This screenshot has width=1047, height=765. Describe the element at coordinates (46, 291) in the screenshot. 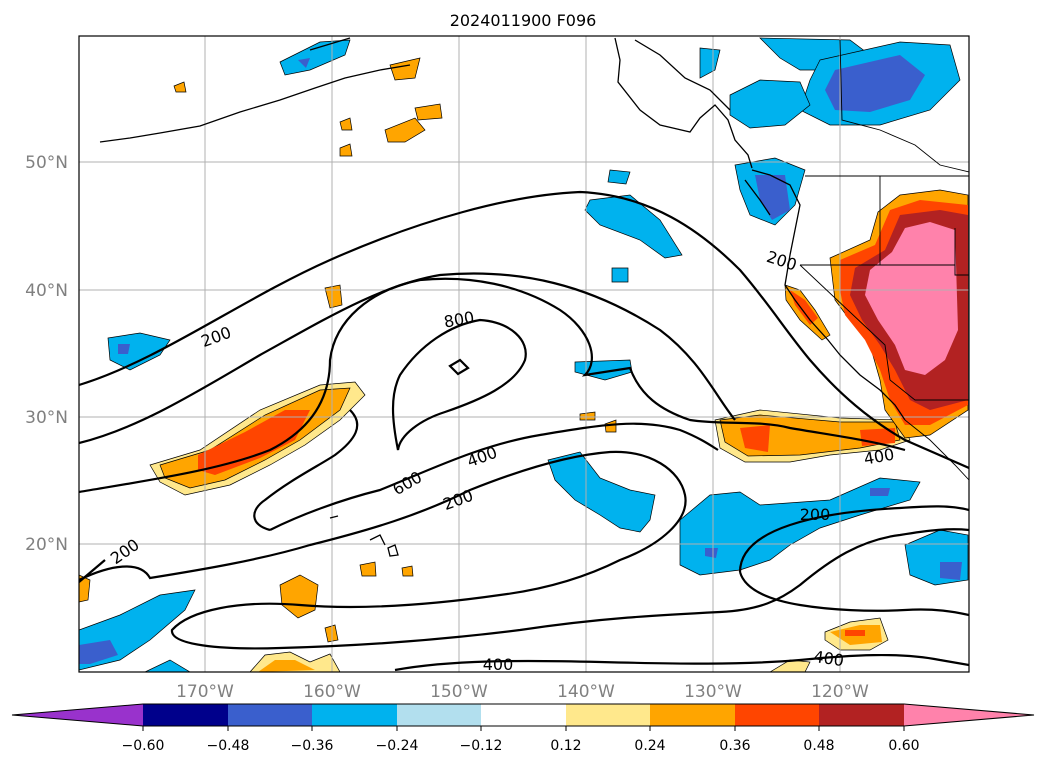

I see `latitude-label: 40°N` at that location.